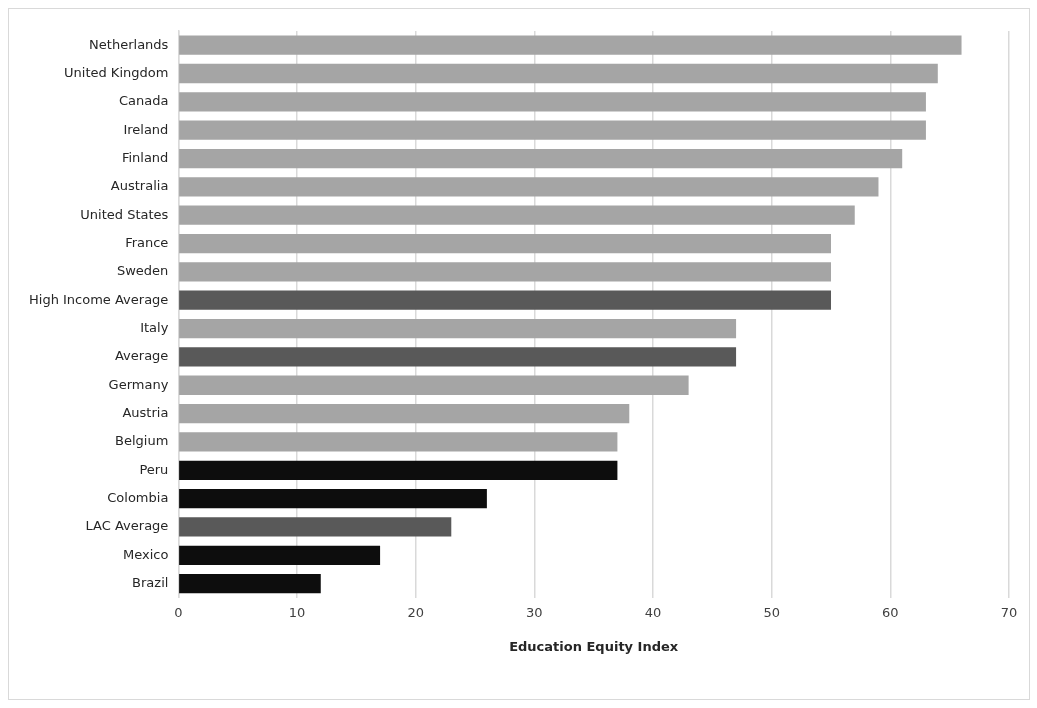  What do you see at coordinates (116, 72) in the screenshot?
I see `y-tick-label: United Kingdom` at bounding box center [116, 72].